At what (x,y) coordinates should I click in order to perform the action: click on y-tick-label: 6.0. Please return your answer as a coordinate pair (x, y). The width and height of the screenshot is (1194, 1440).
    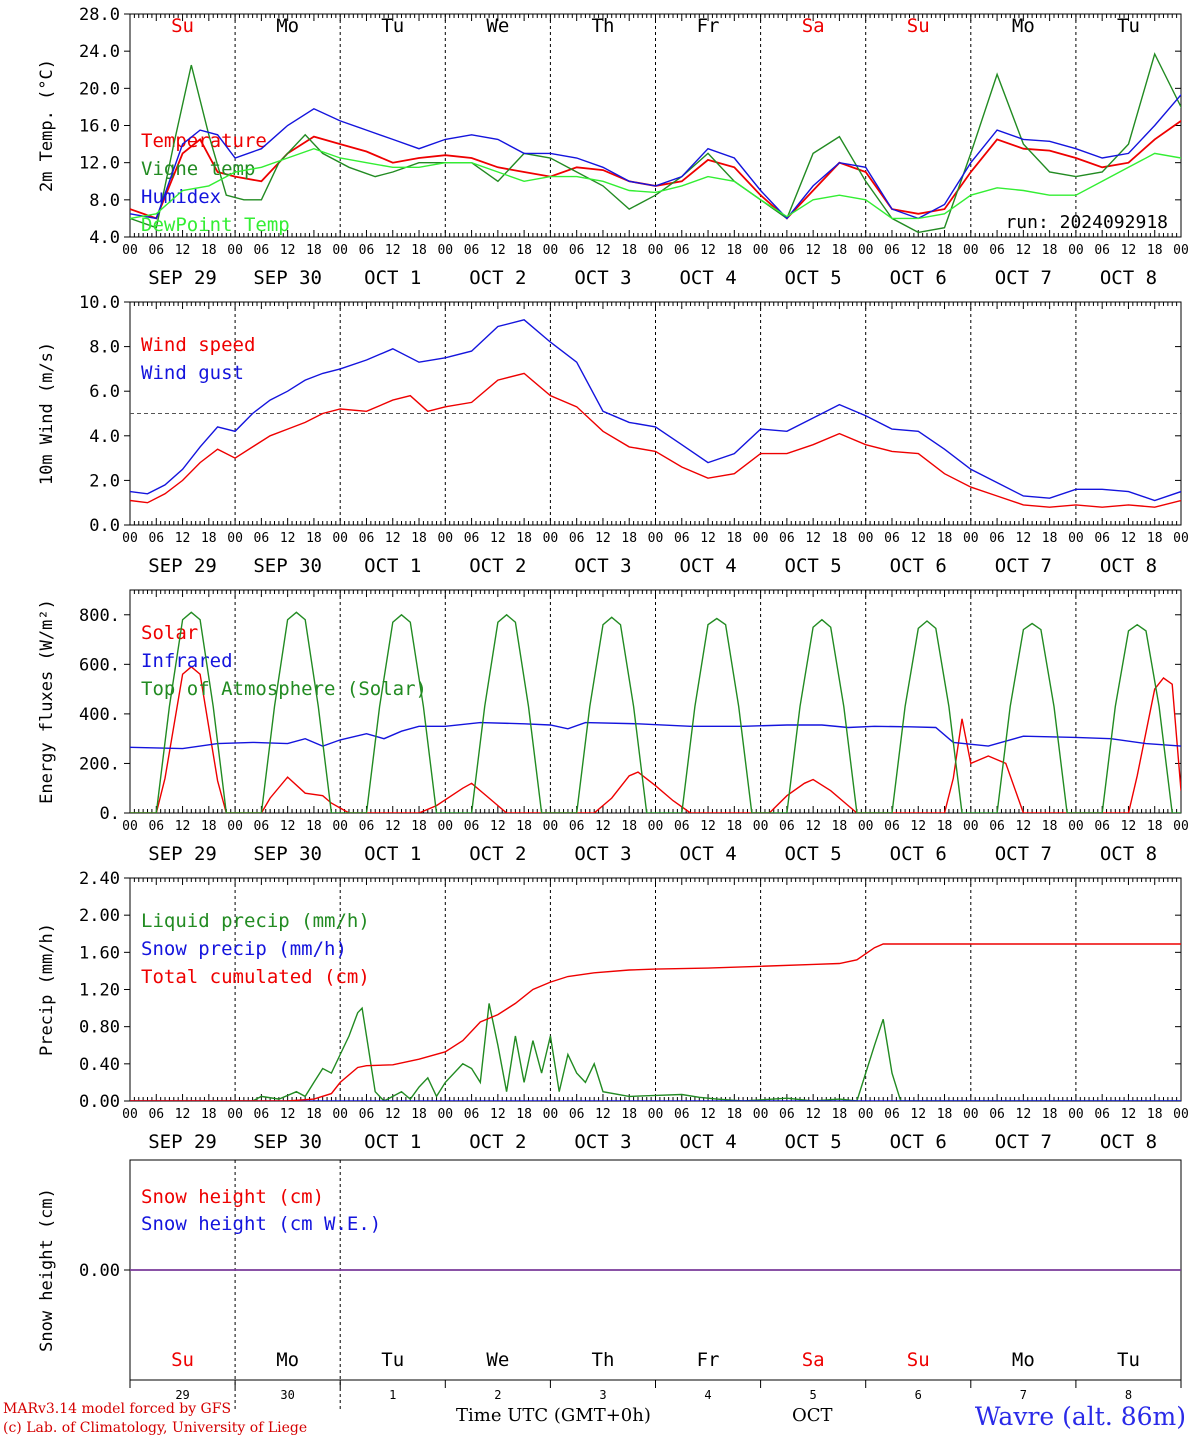
    Looking at the image, I should click on (104, 392).